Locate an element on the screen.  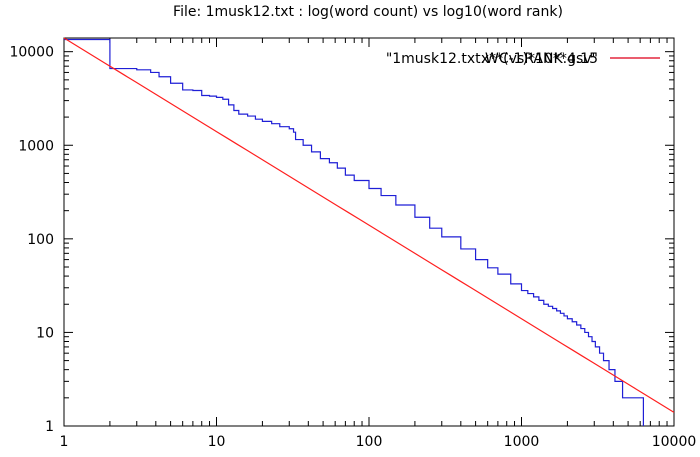
y-tick-label: 1 is located at coordinates (49, 427).